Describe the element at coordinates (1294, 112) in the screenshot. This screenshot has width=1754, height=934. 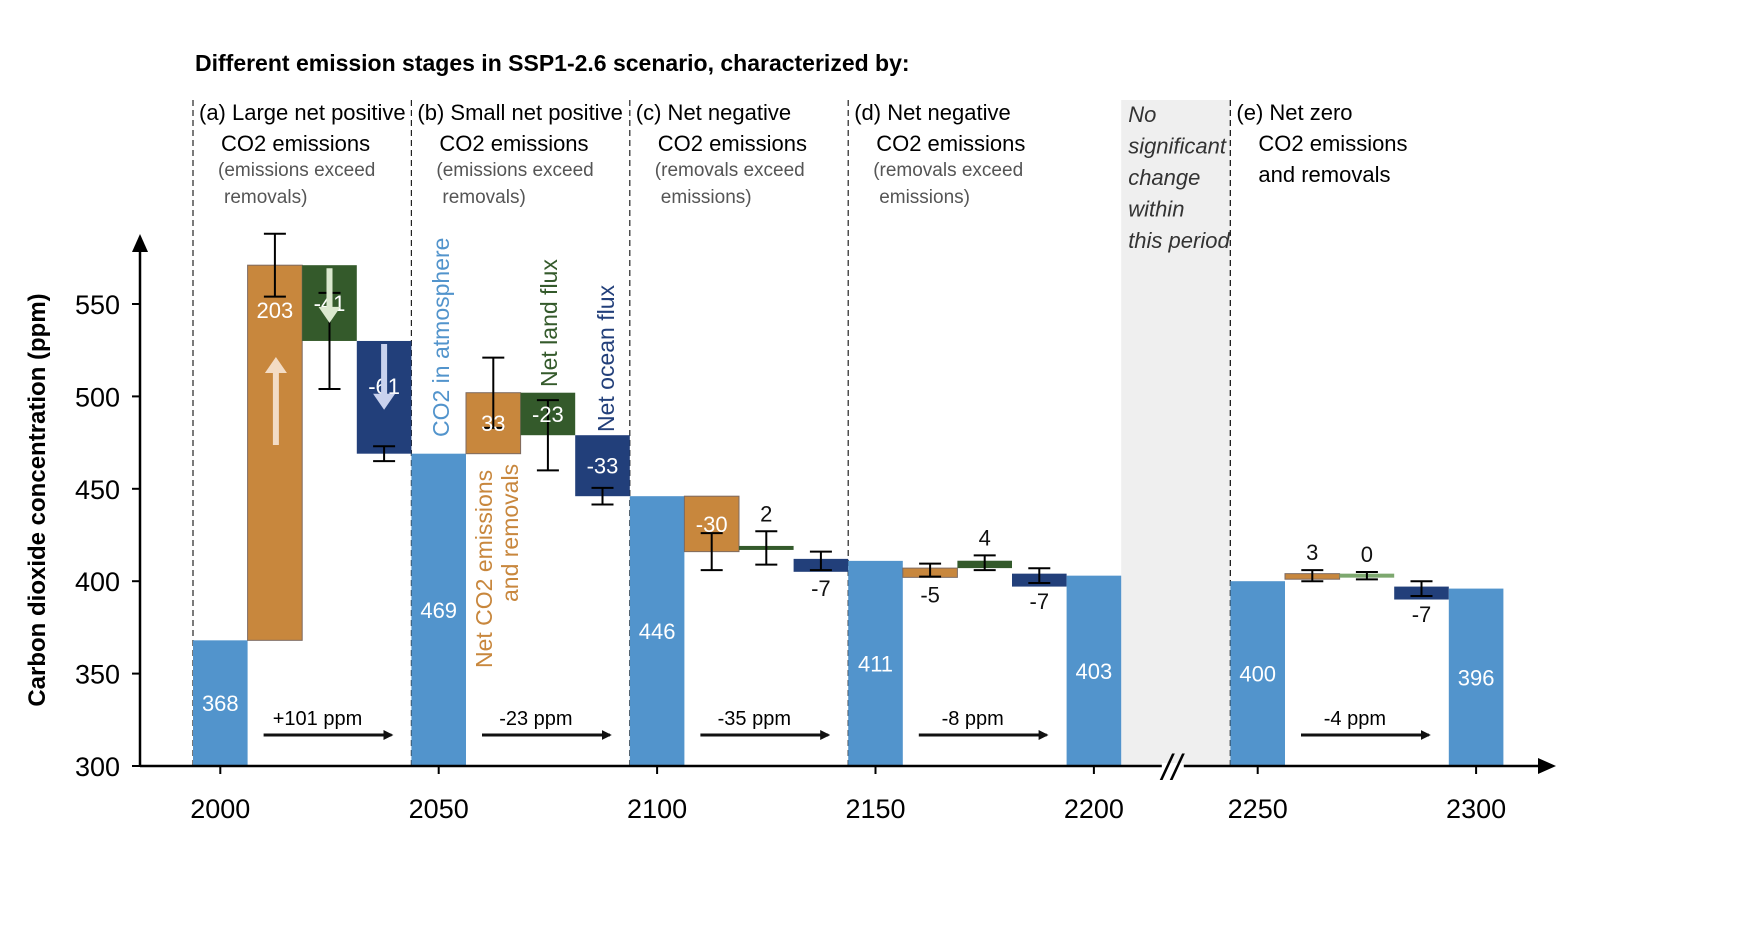
I see `stage-heading: (e) Net zero` at that location.